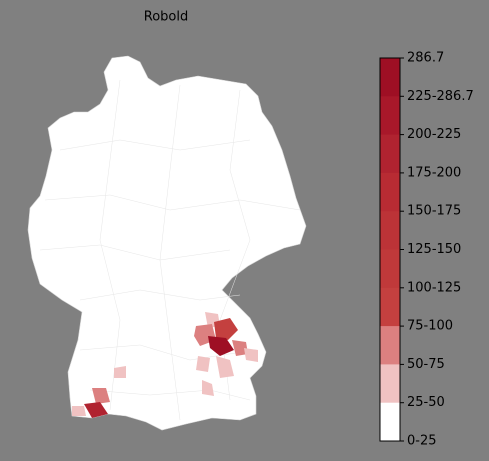  What do you see at coordinates (422, 441) in the screenshot?
I see `colorbar-label: 0-25` at bounding box center [422, 441].